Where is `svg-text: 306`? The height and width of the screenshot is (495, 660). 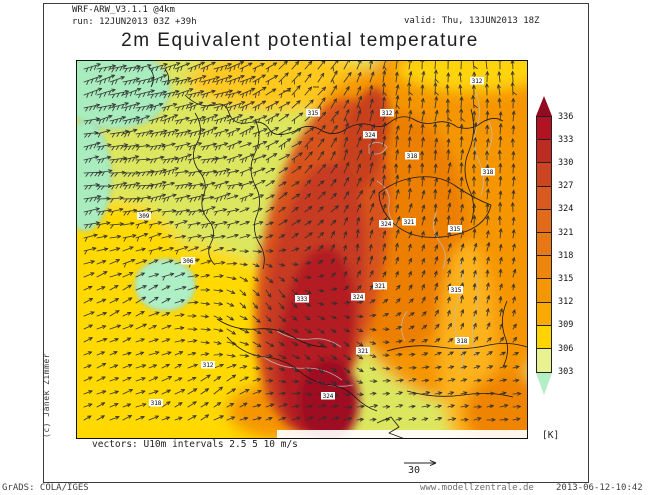 svg-text: 306 is located at coordinates (188, 261).